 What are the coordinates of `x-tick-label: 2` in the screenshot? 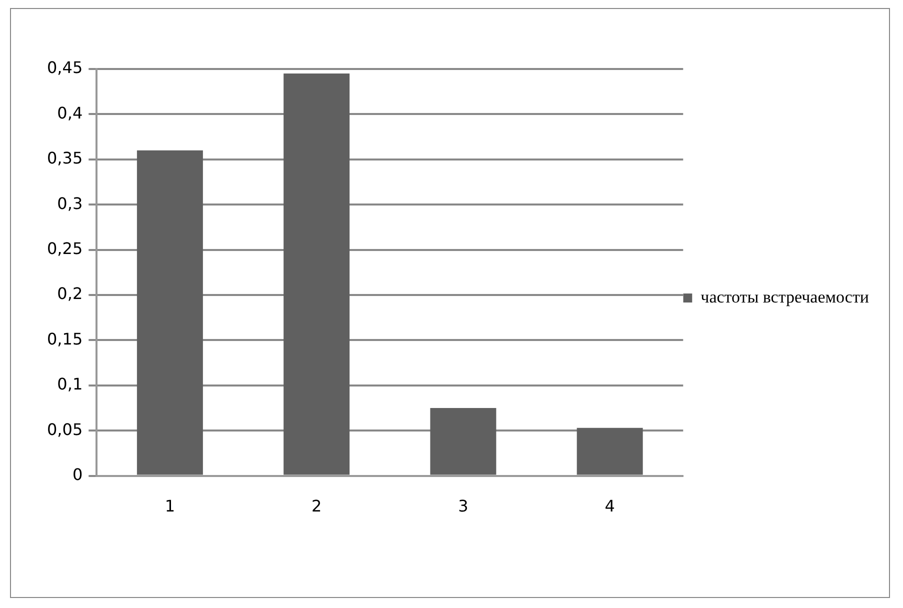 It's located at (316, 506).